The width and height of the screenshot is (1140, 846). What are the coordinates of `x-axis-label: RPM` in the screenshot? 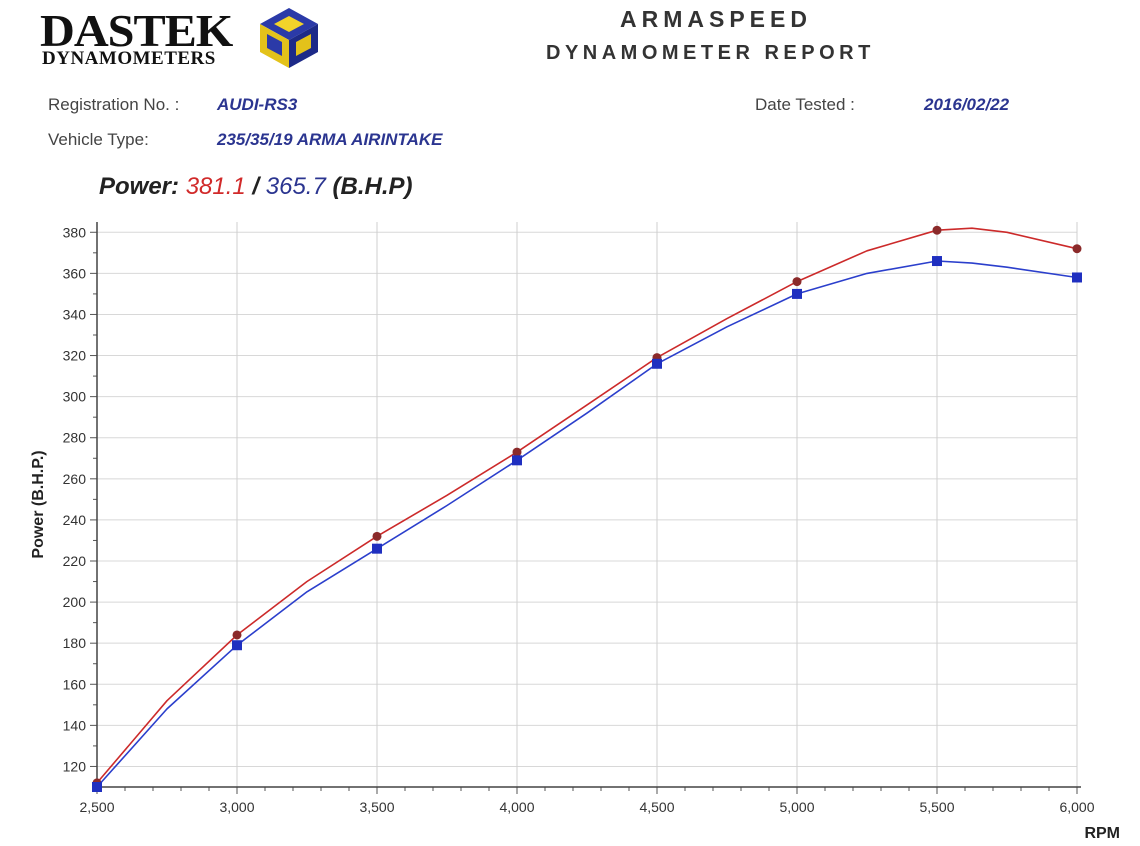 It's located at (1102, 833).